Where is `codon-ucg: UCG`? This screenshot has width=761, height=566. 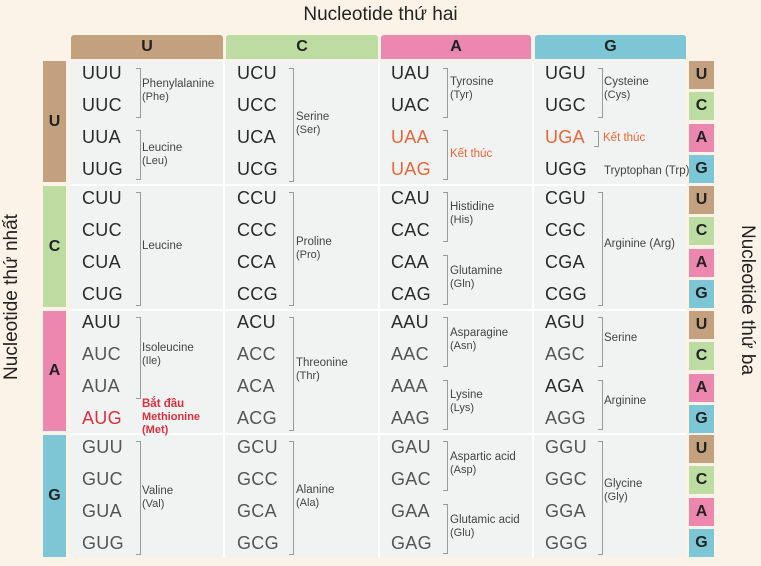
codon-ucg: UCG is located at coordinates (257, 169).